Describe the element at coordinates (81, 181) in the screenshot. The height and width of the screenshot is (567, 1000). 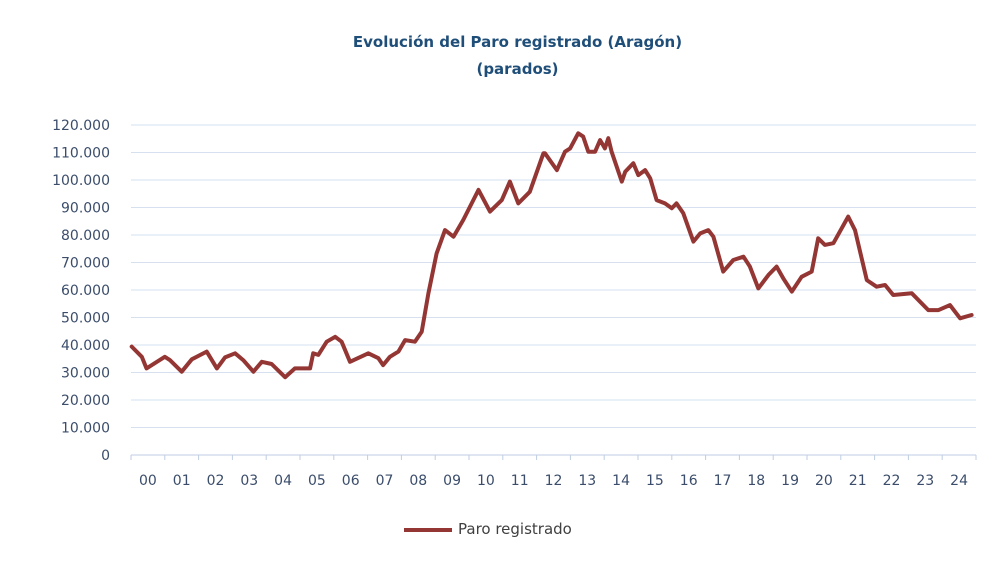
I see `y-tick-label: 100.000` at that location.